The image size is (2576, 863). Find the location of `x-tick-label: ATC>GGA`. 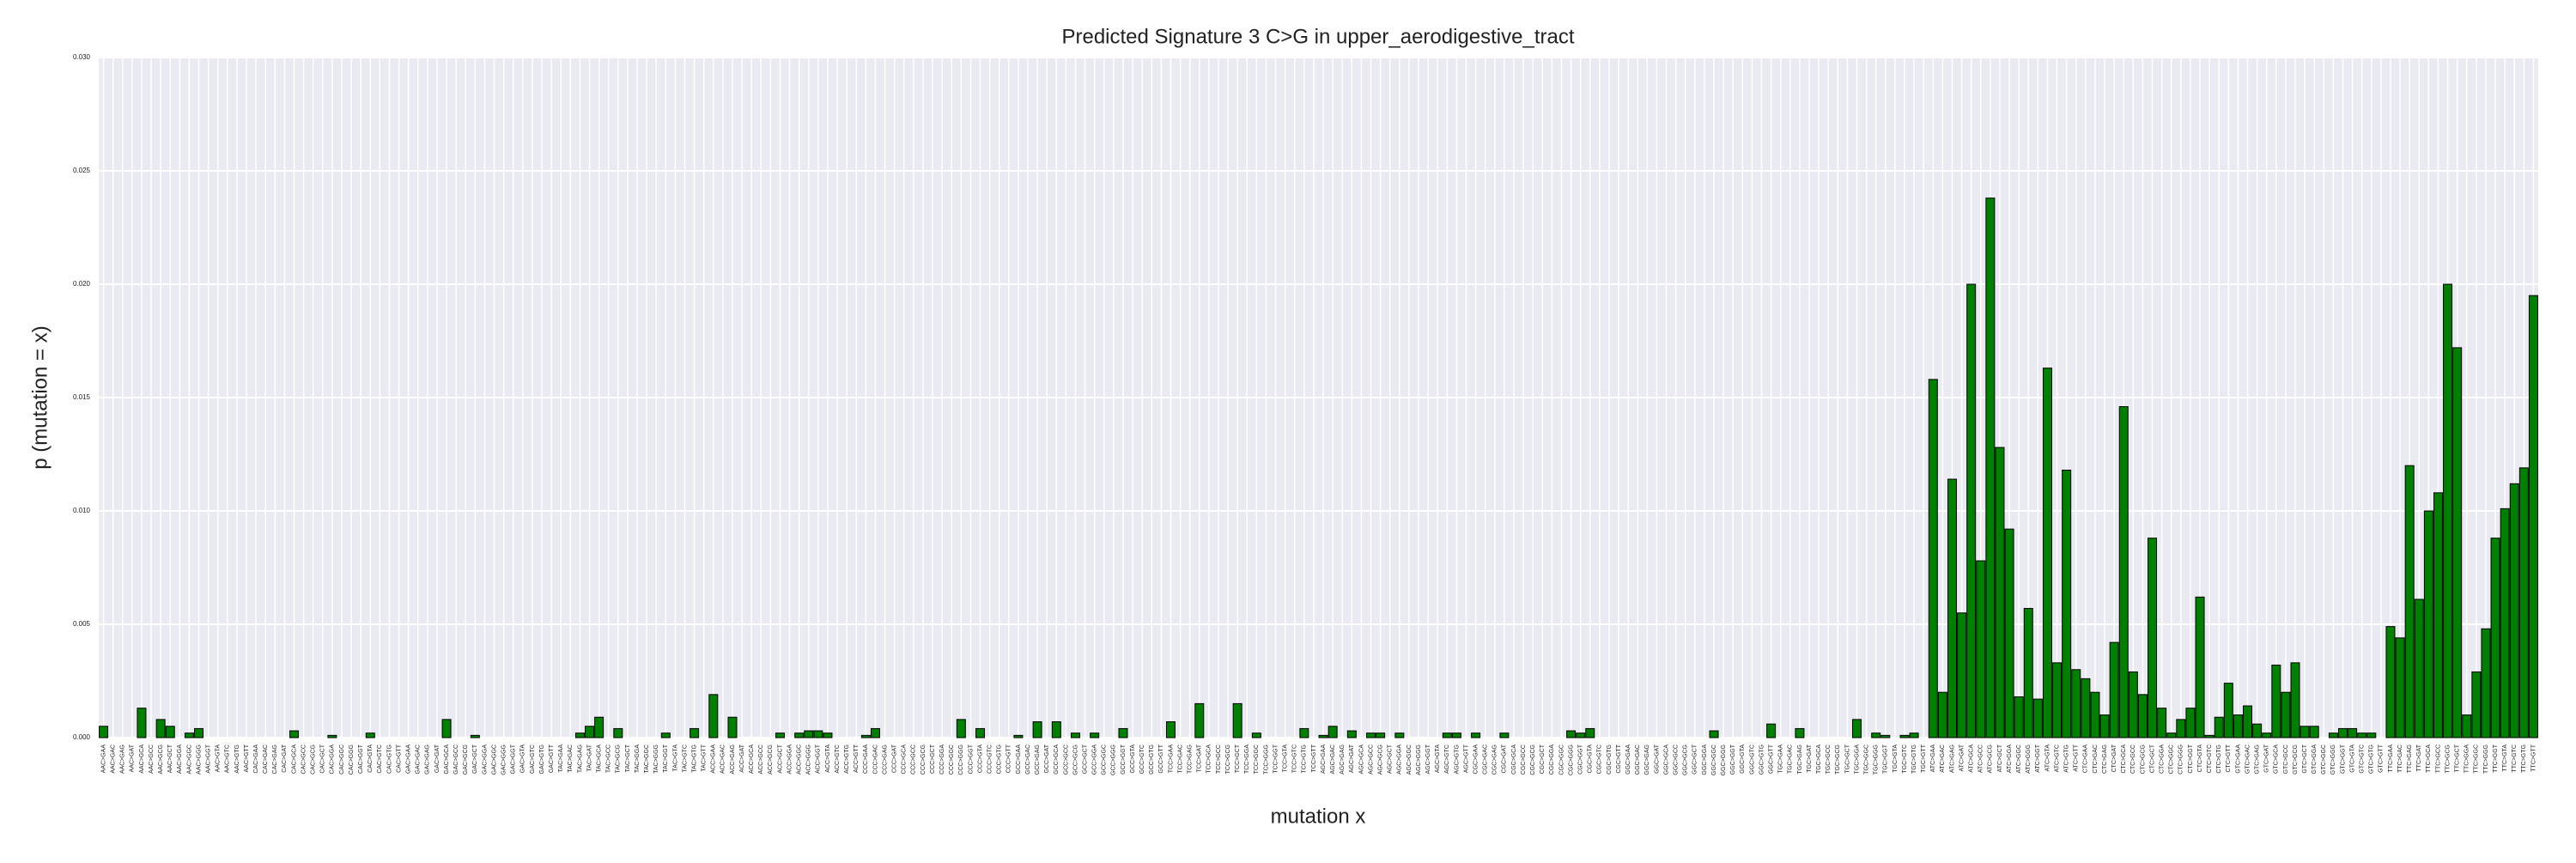

x-tick-label: ATC>GGA is located at coordinates (2010, 759).